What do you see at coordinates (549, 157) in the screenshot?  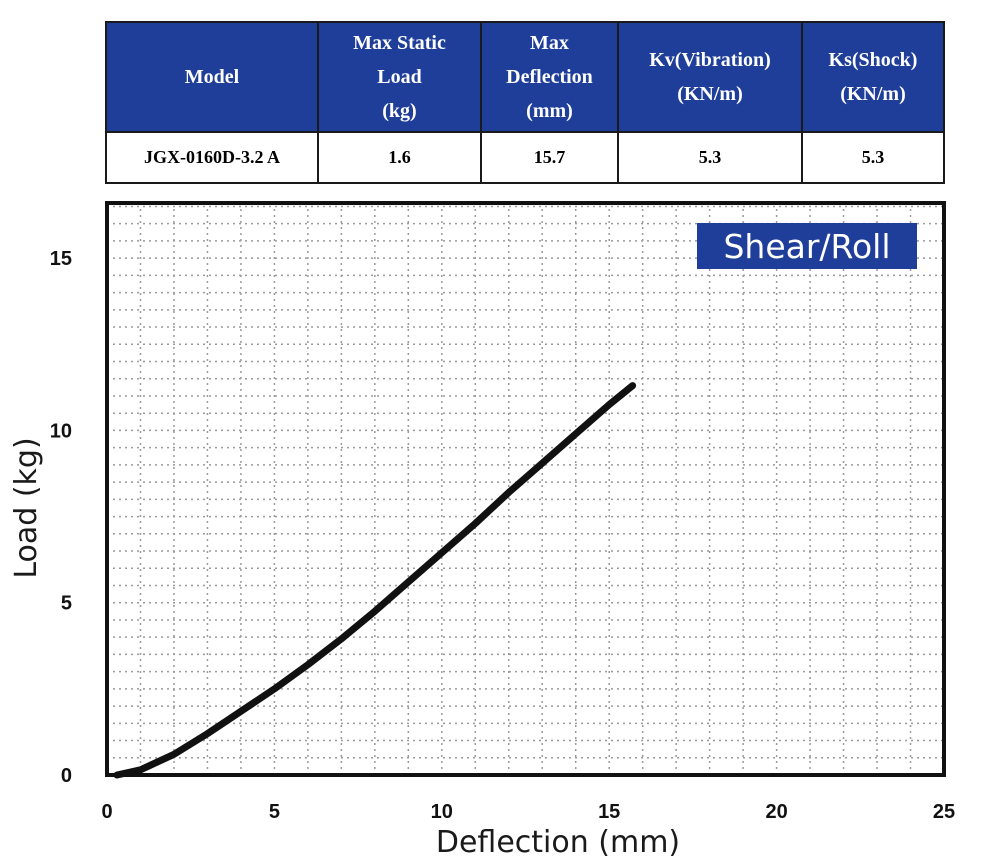 I see `cell-max-deflection: 15.7` at bounding box center [549, 157].